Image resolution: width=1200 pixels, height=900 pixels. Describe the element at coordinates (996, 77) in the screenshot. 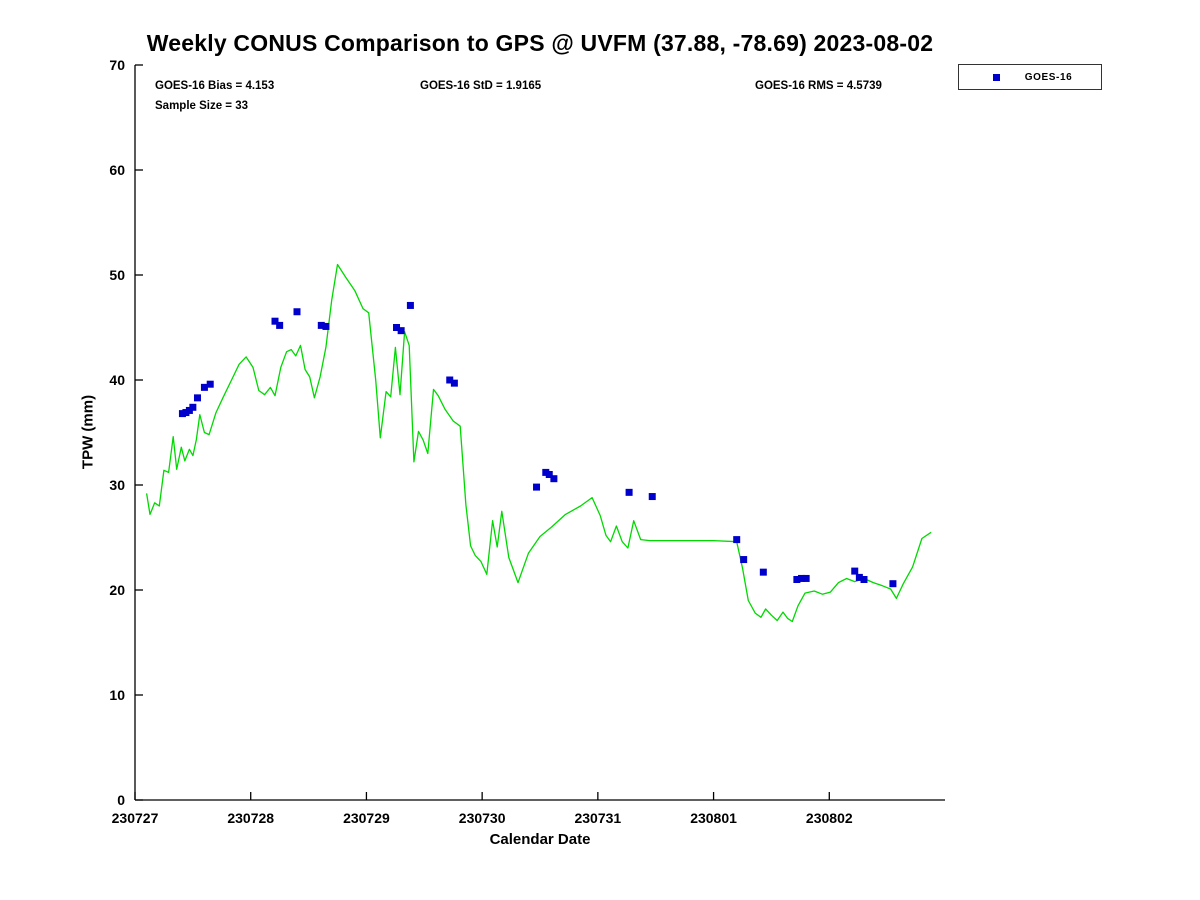

I see `legend-marker-square-icon` at that location.